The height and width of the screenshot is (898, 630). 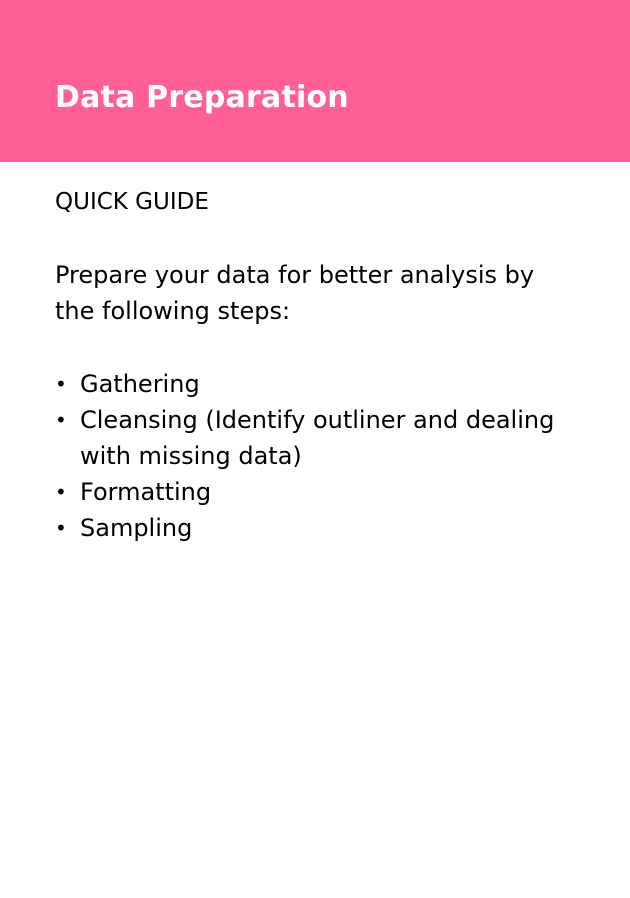 What do you see at coordinates (132, 202) in the screenshot?
I see `section-heading: QUICK GUIDE` at bounding box center [132, 202].